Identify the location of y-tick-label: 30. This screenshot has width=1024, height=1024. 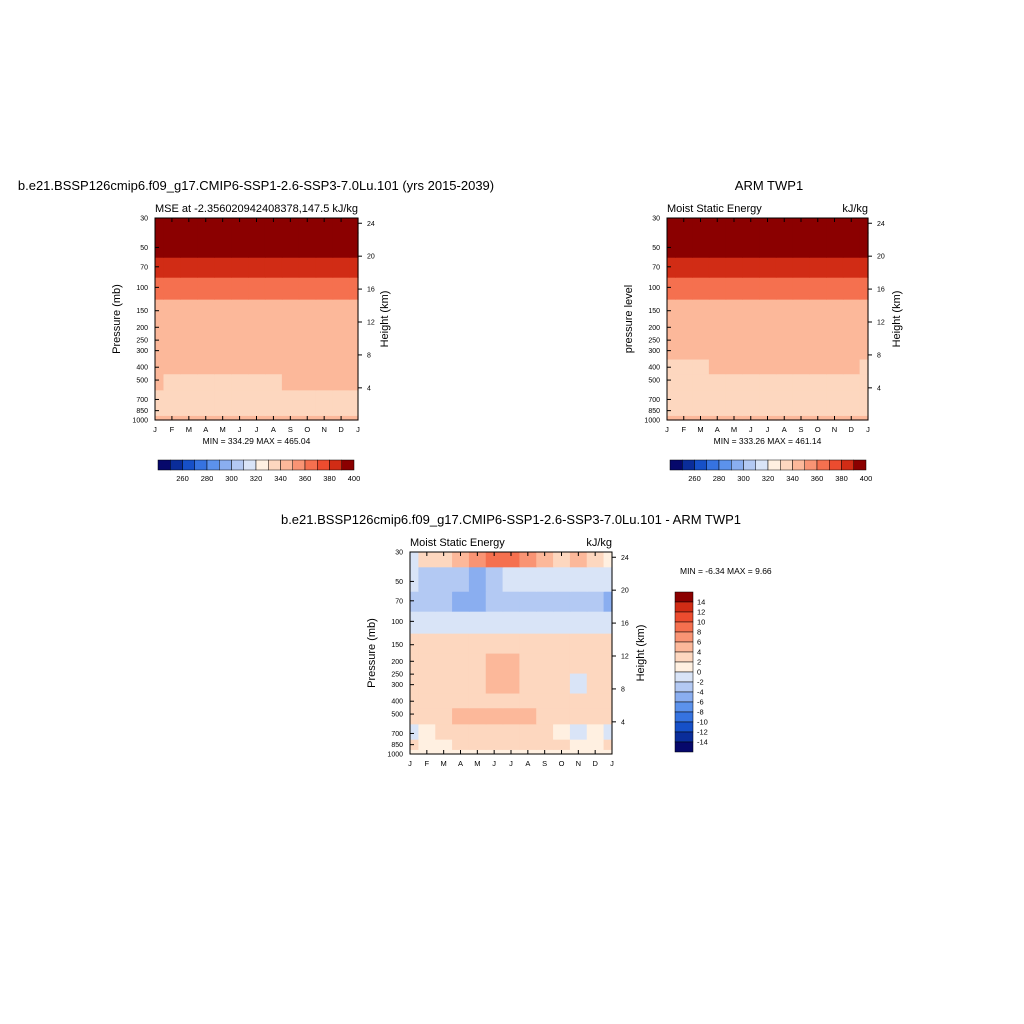
(656, 219).